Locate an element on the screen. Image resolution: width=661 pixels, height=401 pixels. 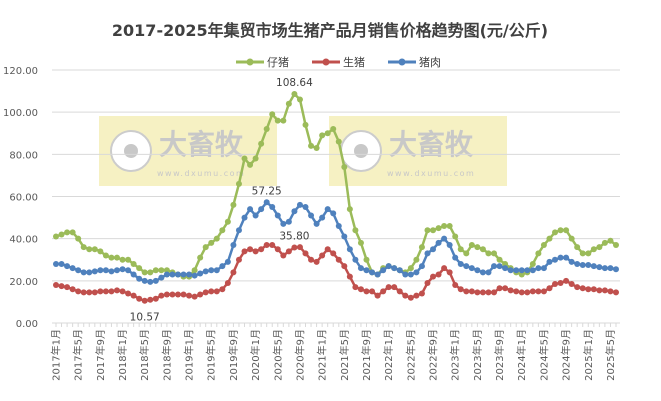
x-tick-label: 2021年5月 is located at coordinates (344, 355).